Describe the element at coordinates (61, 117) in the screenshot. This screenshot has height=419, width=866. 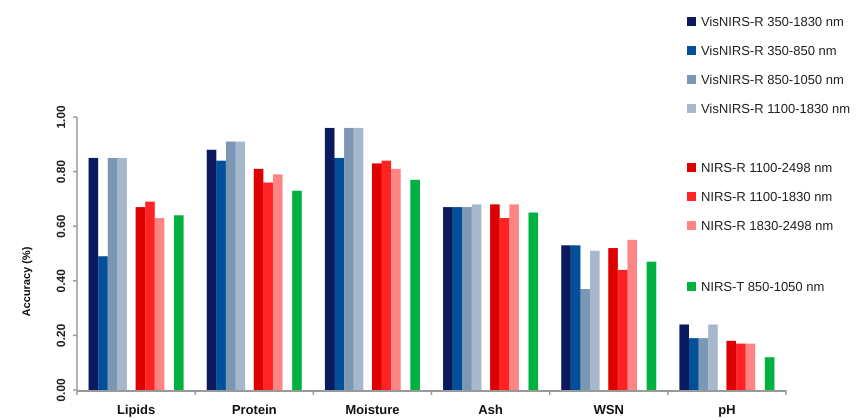
I see `y-tick-label: 1.00` at that location.